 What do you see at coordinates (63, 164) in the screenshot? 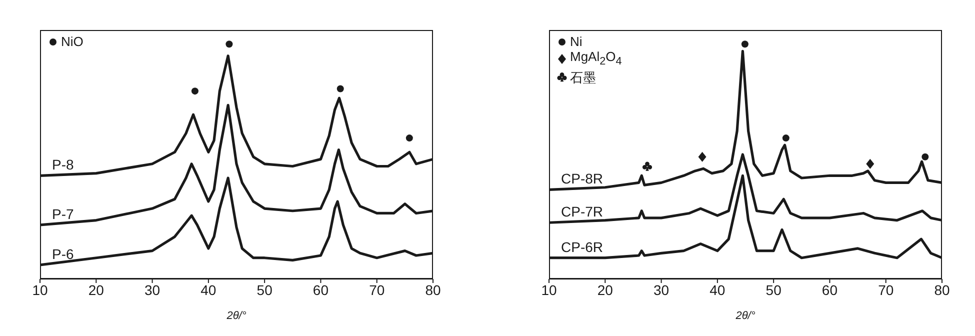
I see `series-label: P-8` at bounding box center [63, 164].